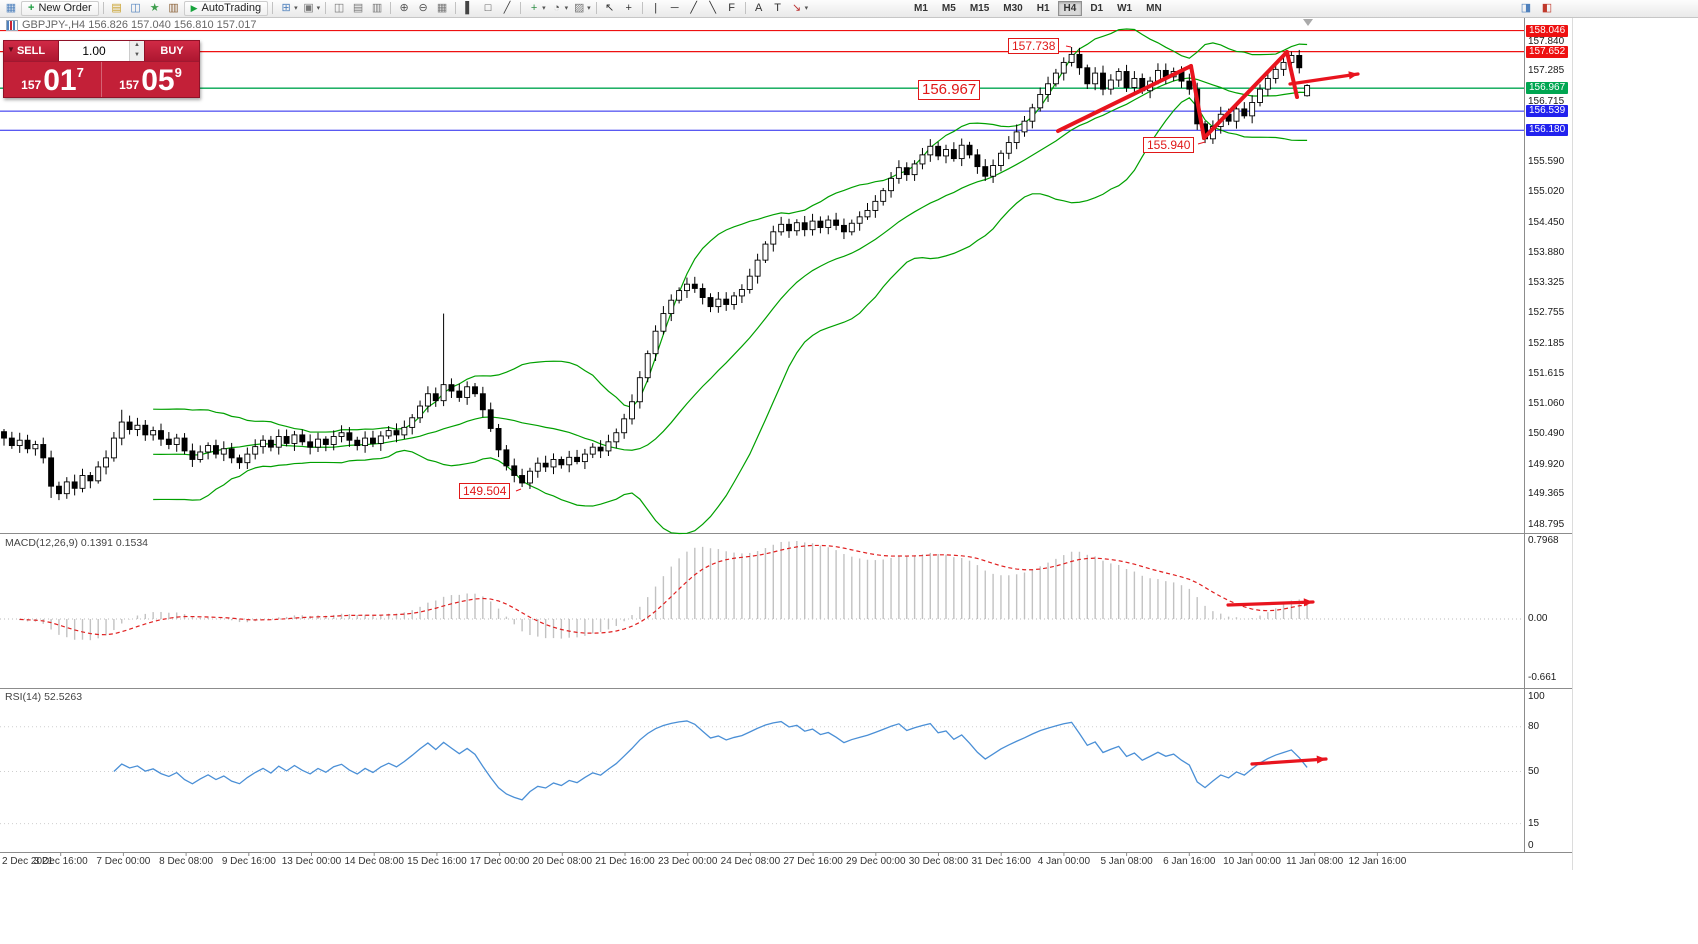 The image size is (1698, 944). Describe the element at coordinates (437, 861) in the screenshot. I see `time-axis-label: 15 Dec 16:00` at that location.